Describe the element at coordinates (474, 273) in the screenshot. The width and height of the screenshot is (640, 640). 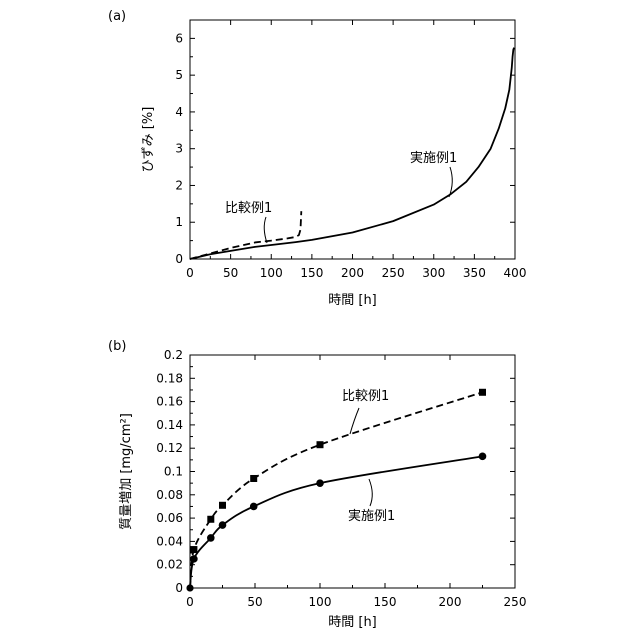
I see `x-tick-label: 350` at that location.